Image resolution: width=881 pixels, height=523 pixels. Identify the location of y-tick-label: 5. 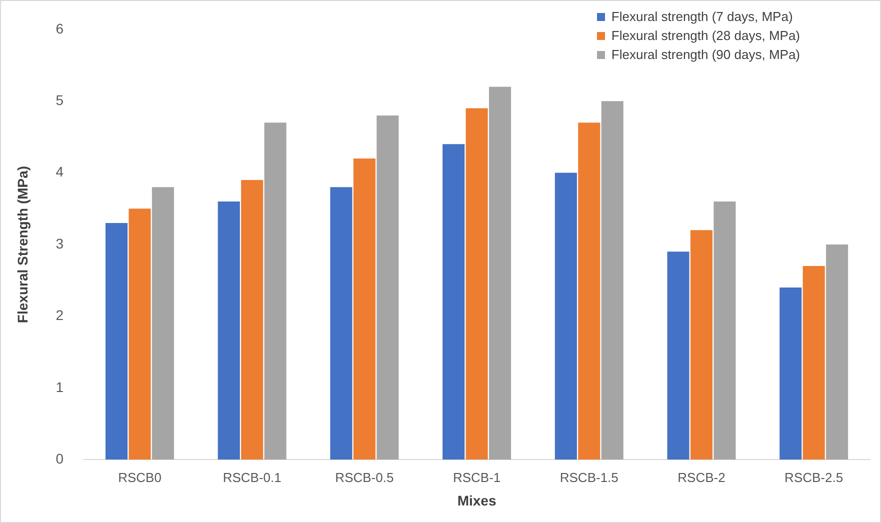
(60, 100).